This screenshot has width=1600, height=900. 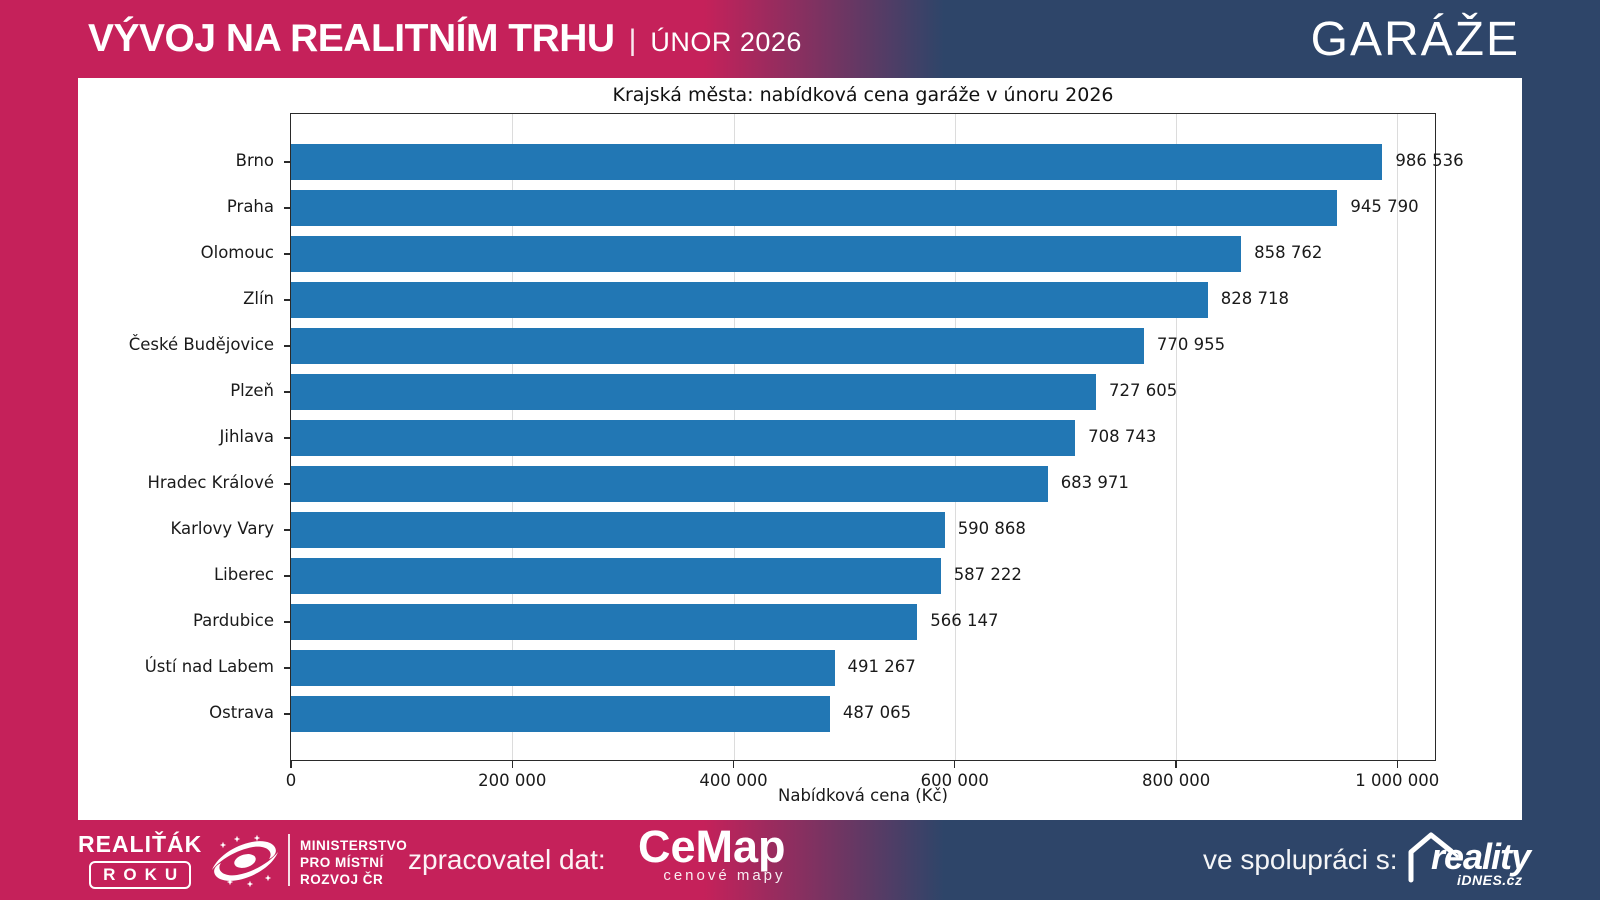 I want to click on ministry-line-3: ROZVOJ ČR, so click(x=342, y=880).